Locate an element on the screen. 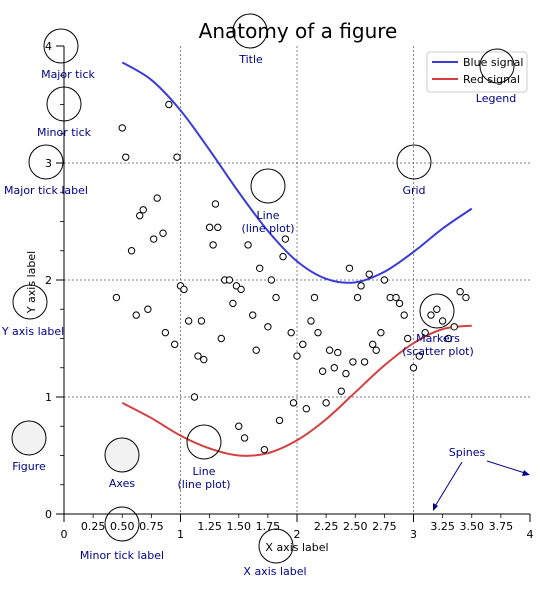 The height and width of the screenshot is (589, 546). blue-line-annotation-2: (line plot) is located at coordinates (267, 228).